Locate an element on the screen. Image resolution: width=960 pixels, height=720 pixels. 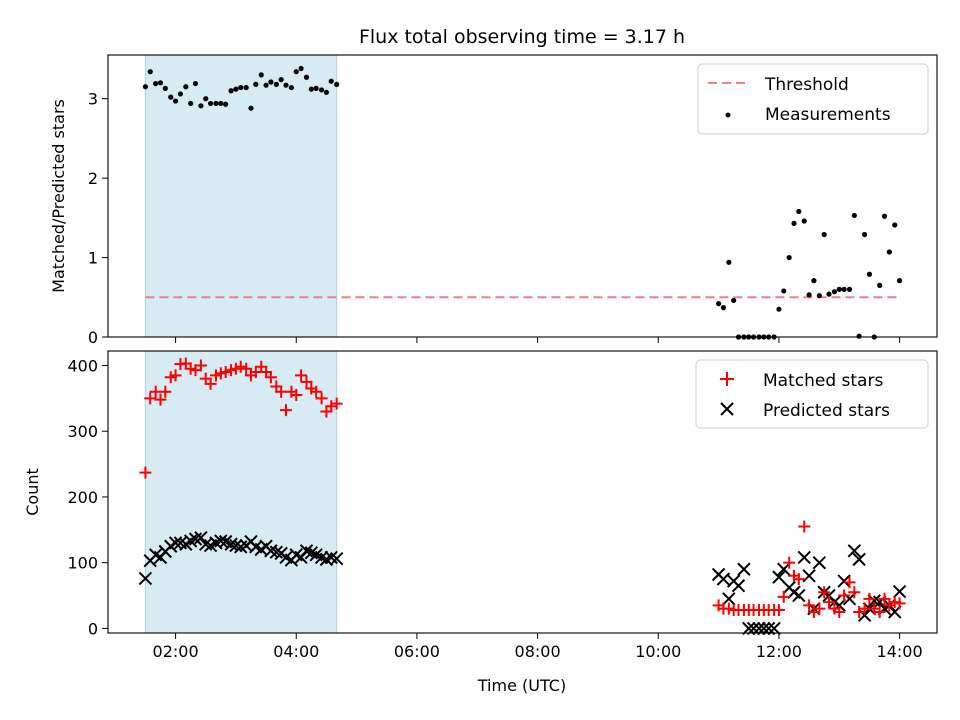
ratio-y-axis-label: Matched/Predicted stars is located at coordinates (58, 196).